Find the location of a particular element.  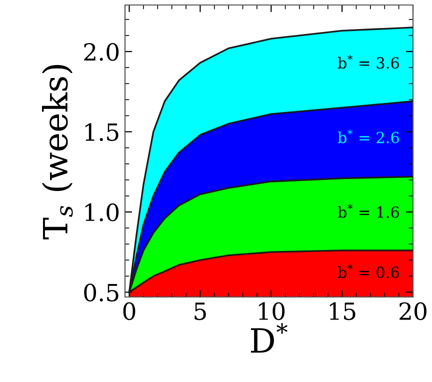

y-tick-label: 1.0 is located at coordinates (102, 212).